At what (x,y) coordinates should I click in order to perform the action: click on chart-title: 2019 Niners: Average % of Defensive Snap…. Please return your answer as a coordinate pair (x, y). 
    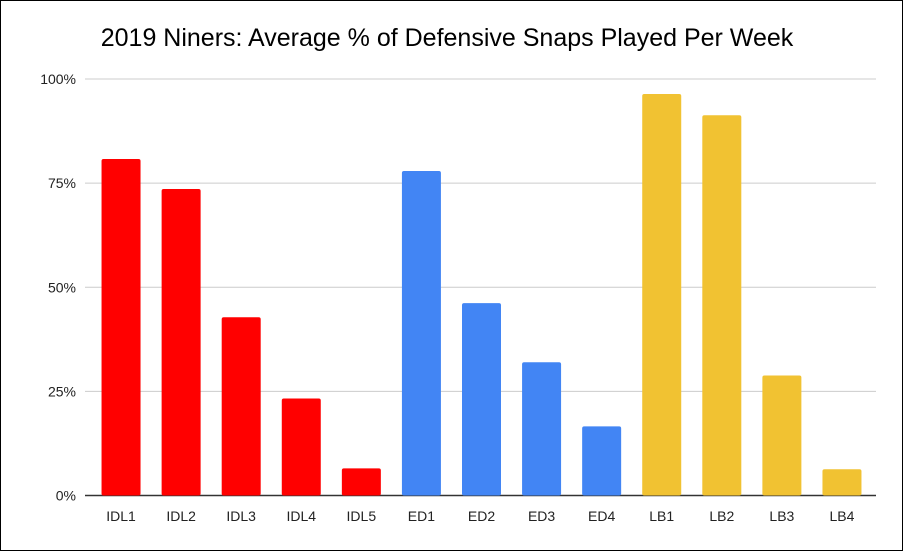
    Looking at the image, I should click on (447, 38).